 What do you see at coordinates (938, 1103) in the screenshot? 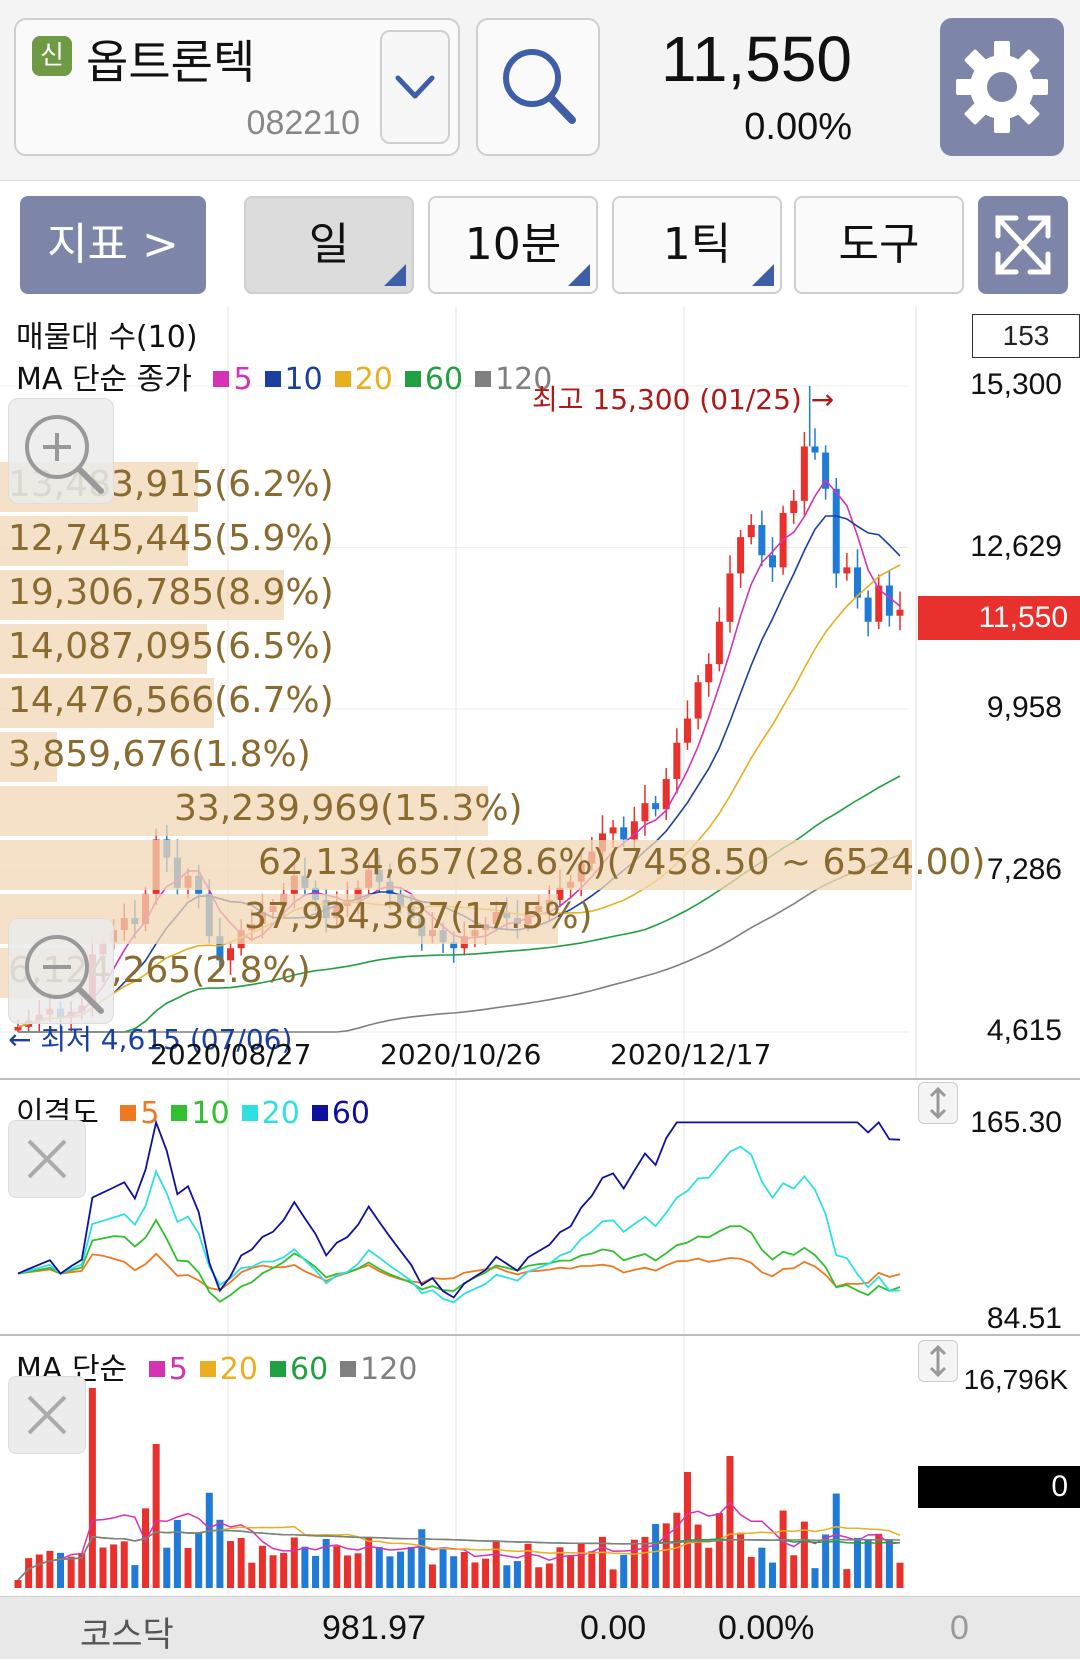
I see `resize-disparity-handle` at bounding box center [938, 1103].